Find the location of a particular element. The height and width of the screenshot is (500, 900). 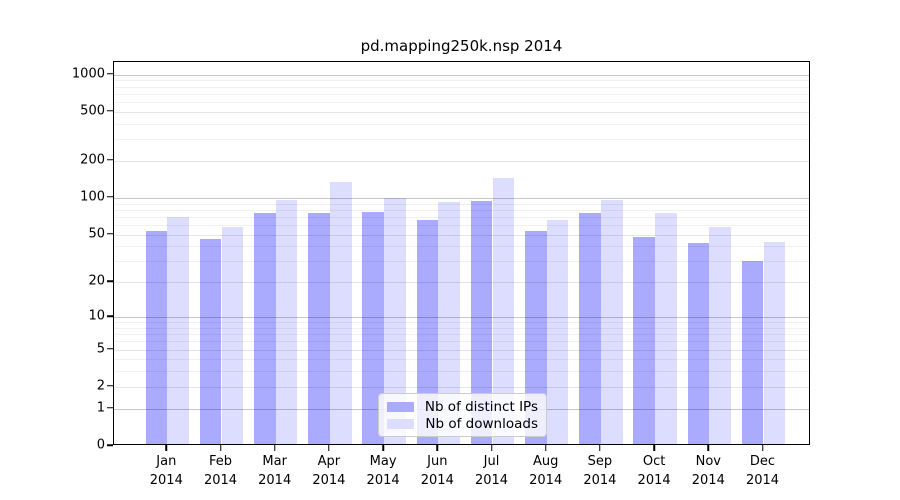

bar-downloads-dec-2014 is located at coordinates (774, 342).